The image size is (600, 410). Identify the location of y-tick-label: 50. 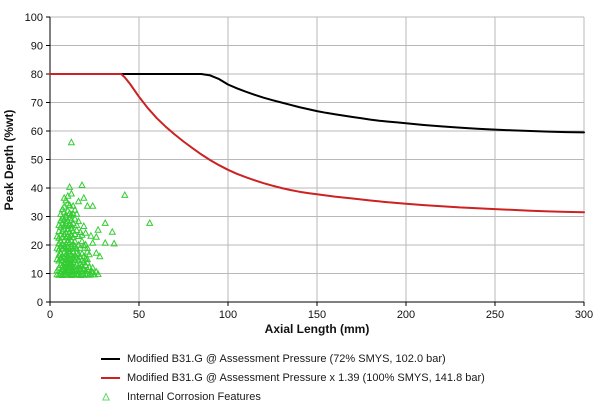
(37, 161).